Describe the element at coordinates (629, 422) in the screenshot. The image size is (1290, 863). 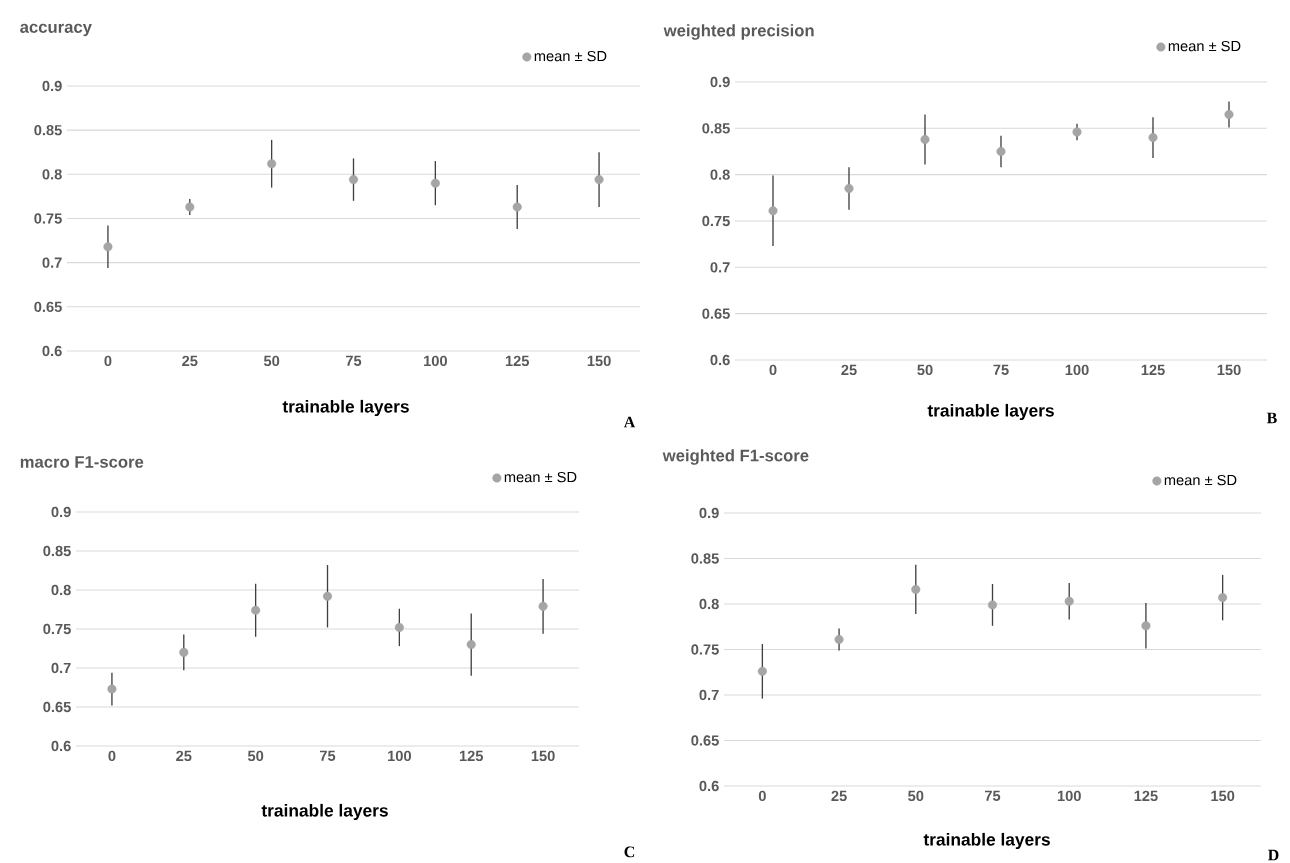
I see `text: A` at that location.